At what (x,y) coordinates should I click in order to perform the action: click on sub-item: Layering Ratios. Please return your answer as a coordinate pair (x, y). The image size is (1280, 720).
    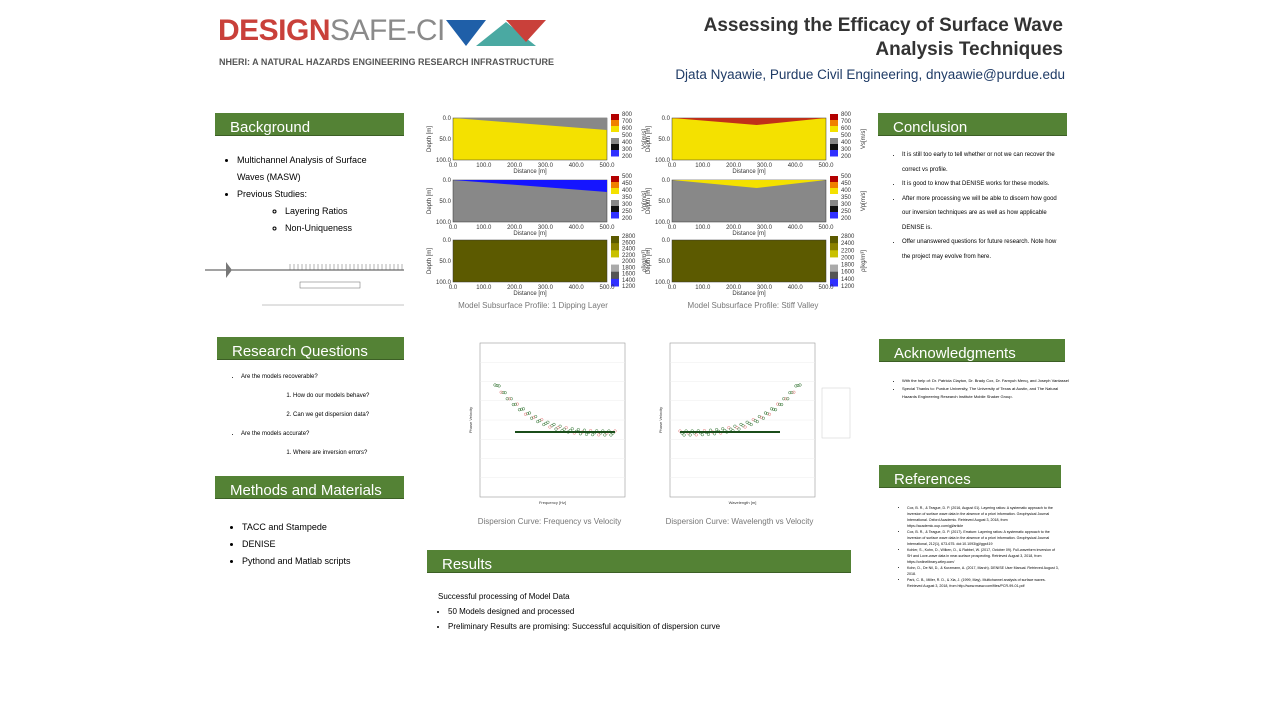
    Looking at the image, I should click on (337, 211).